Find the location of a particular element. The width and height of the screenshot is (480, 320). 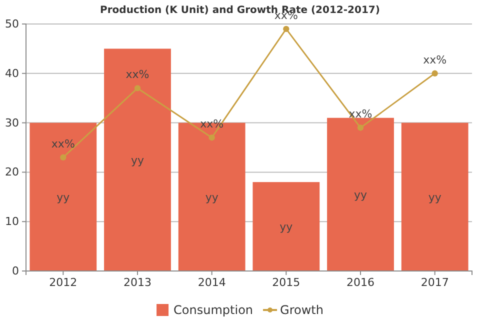

y-tick-label: 30 is located at coordinates (12, 123).